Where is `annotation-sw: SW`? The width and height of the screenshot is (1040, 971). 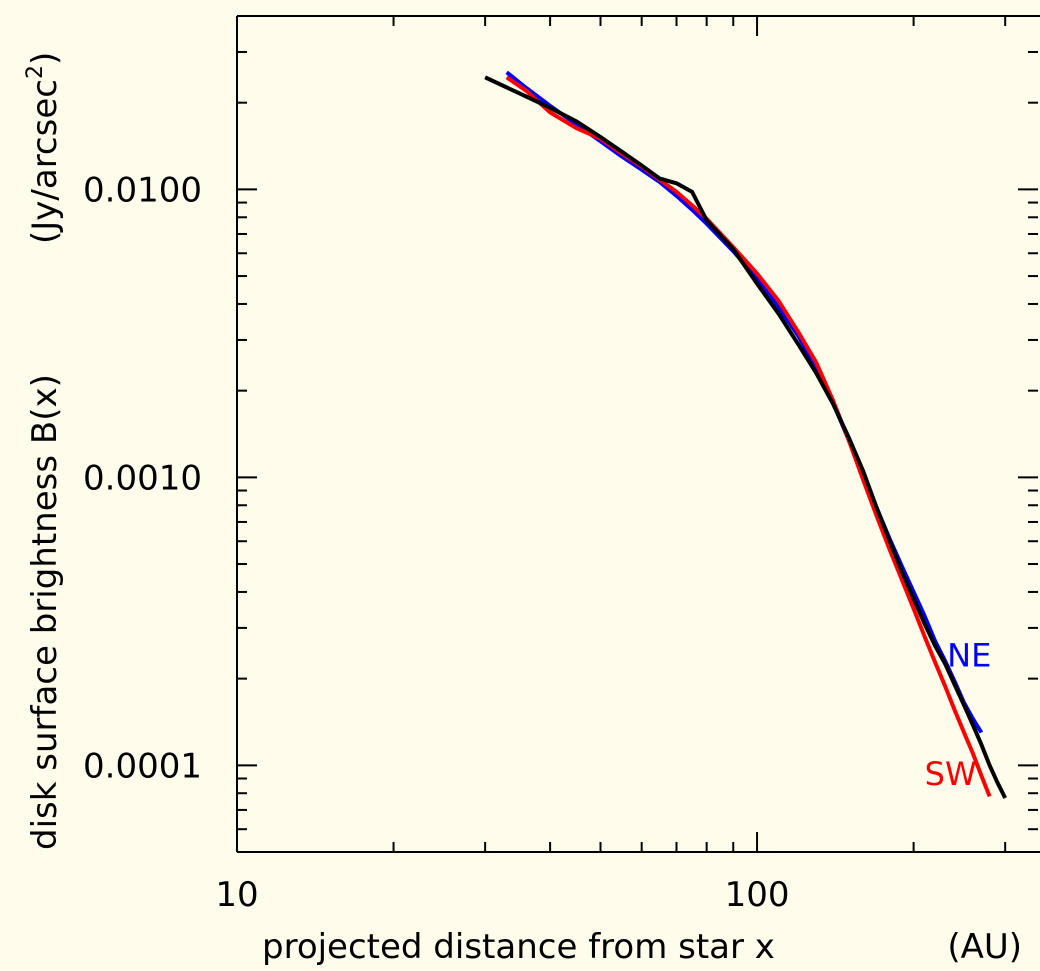 annotation-sw: SW is located at coordinates (951, 774).